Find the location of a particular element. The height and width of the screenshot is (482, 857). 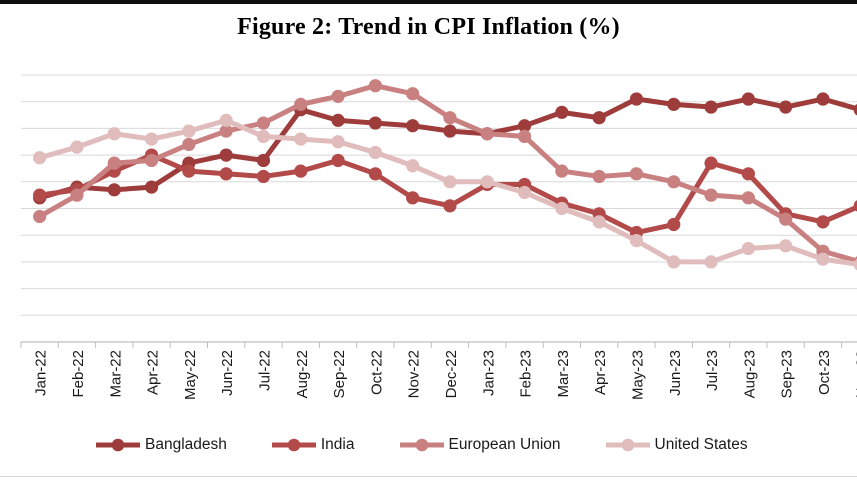

bangladesh-line-marker-icon is located at coordinates (118, 445).